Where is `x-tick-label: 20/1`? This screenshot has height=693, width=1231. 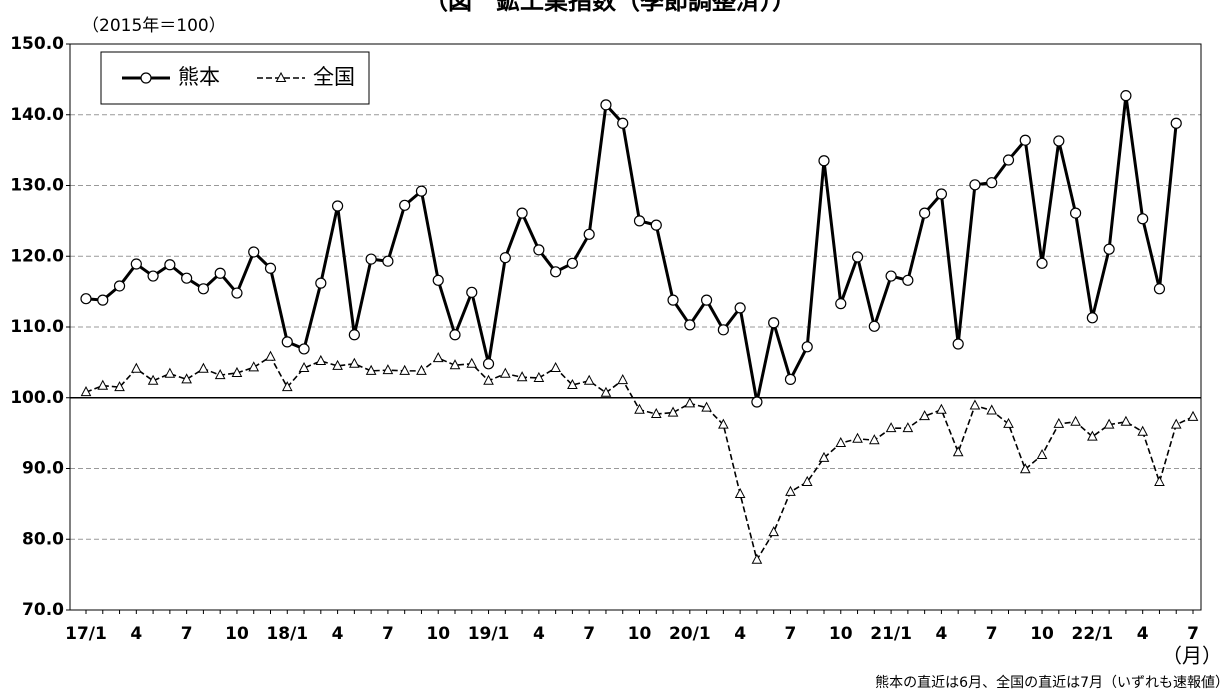
x-tick-label: 20/1 is located at coordinates (690, 634).